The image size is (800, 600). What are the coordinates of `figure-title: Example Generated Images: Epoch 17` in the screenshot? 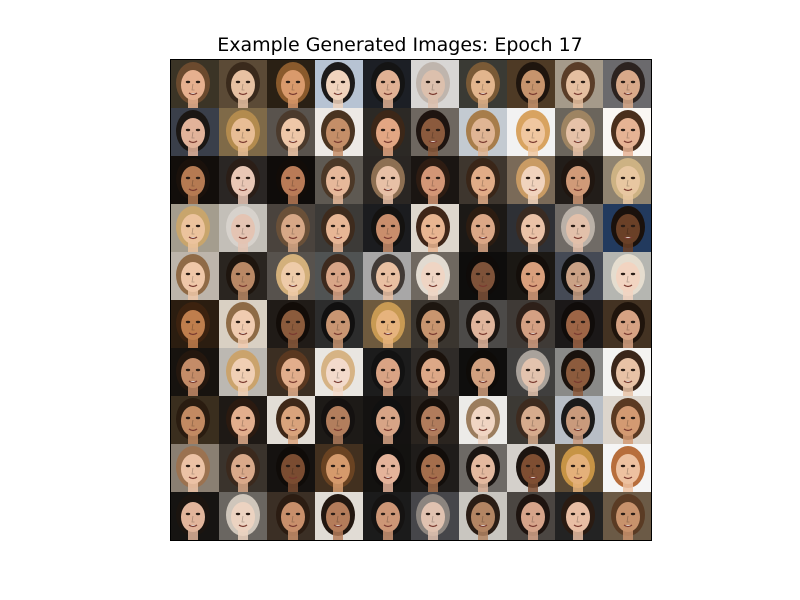 It's located at (400, 45).